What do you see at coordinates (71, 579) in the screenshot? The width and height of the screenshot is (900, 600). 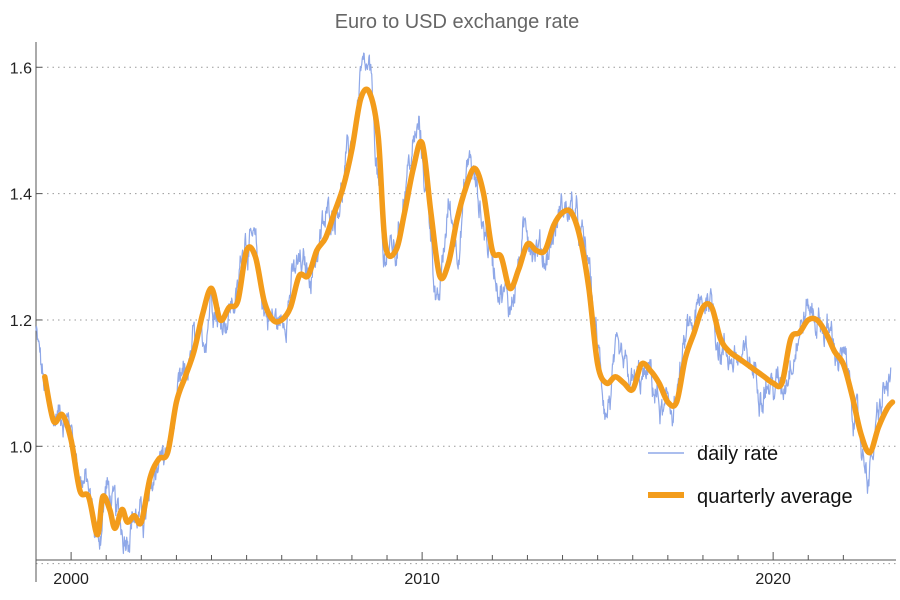 I see `x-tick-label-0: 2000` at bounding box center [71, 579].